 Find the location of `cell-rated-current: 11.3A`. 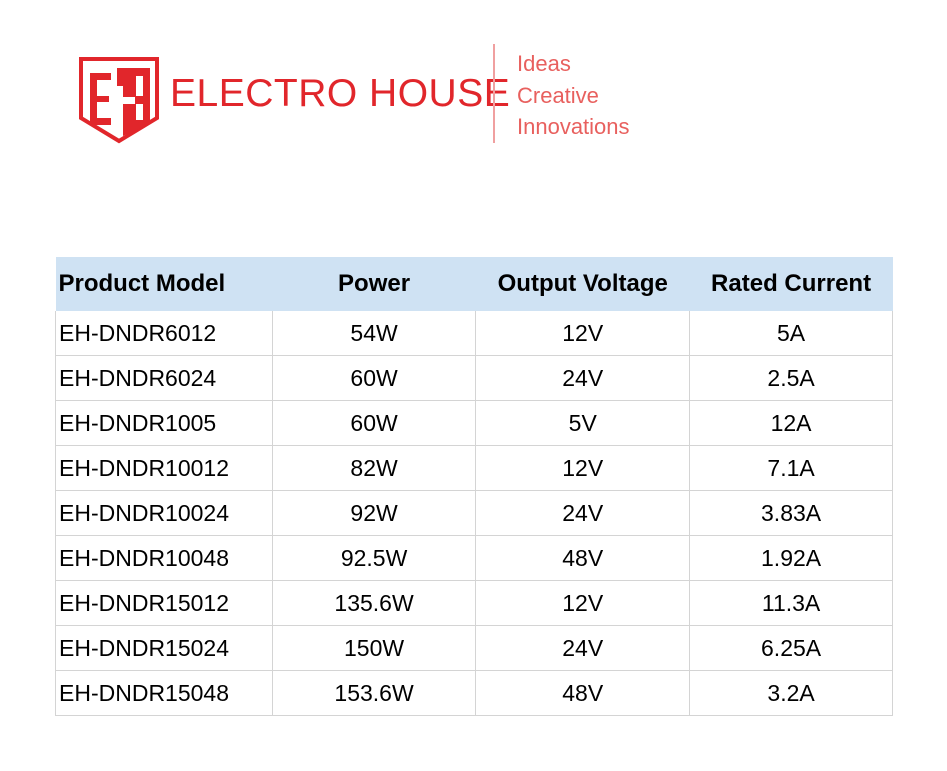

cell-rated-current: 11.3A is located at coordinates (791, 603).